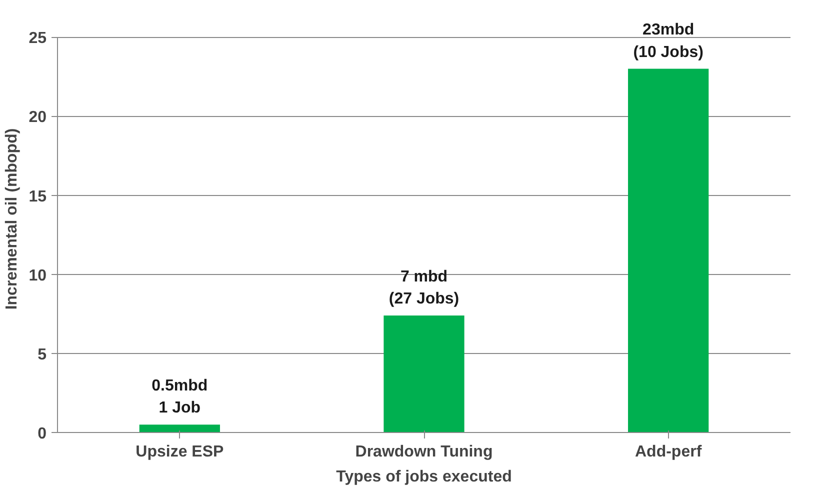 This screenshot has width=829, height=492. Describe the element at coordinates (37, 197) in the screenshot. I see `y-tick-label: 15` at that location.